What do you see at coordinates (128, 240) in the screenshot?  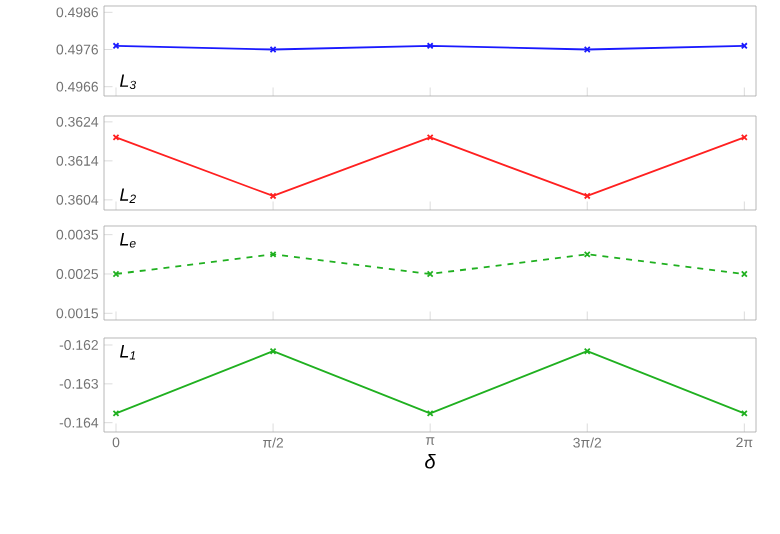 I see `annotation: L$_{e}$` at bounding box center [128, 240].